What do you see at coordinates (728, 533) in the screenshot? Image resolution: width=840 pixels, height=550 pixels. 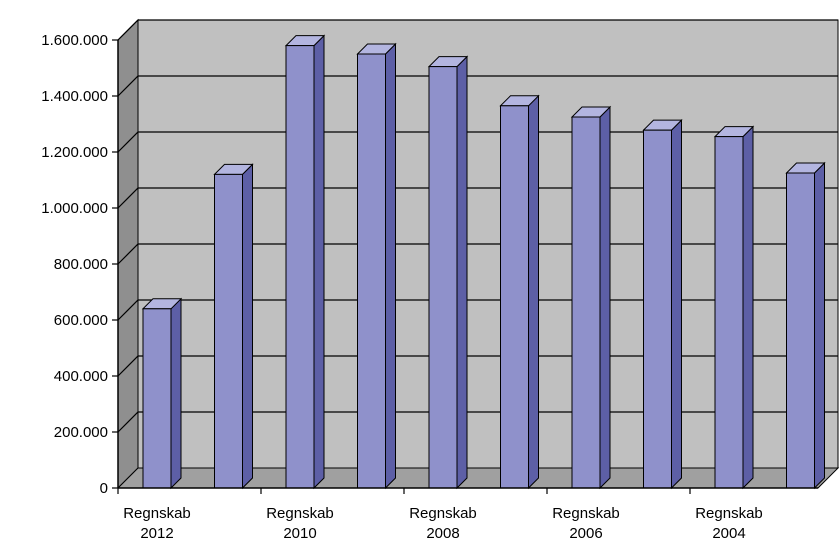 I see `x-tick-label: 2004` at bounding box center [728, 533].